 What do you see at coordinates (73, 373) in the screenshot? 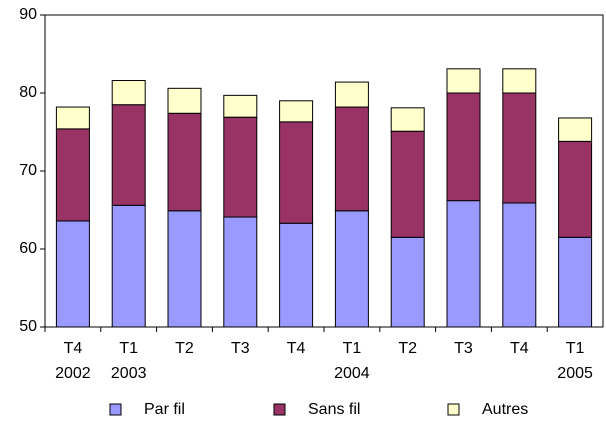
I see `x-group-label: 2002` at bounding box center [73, 373].